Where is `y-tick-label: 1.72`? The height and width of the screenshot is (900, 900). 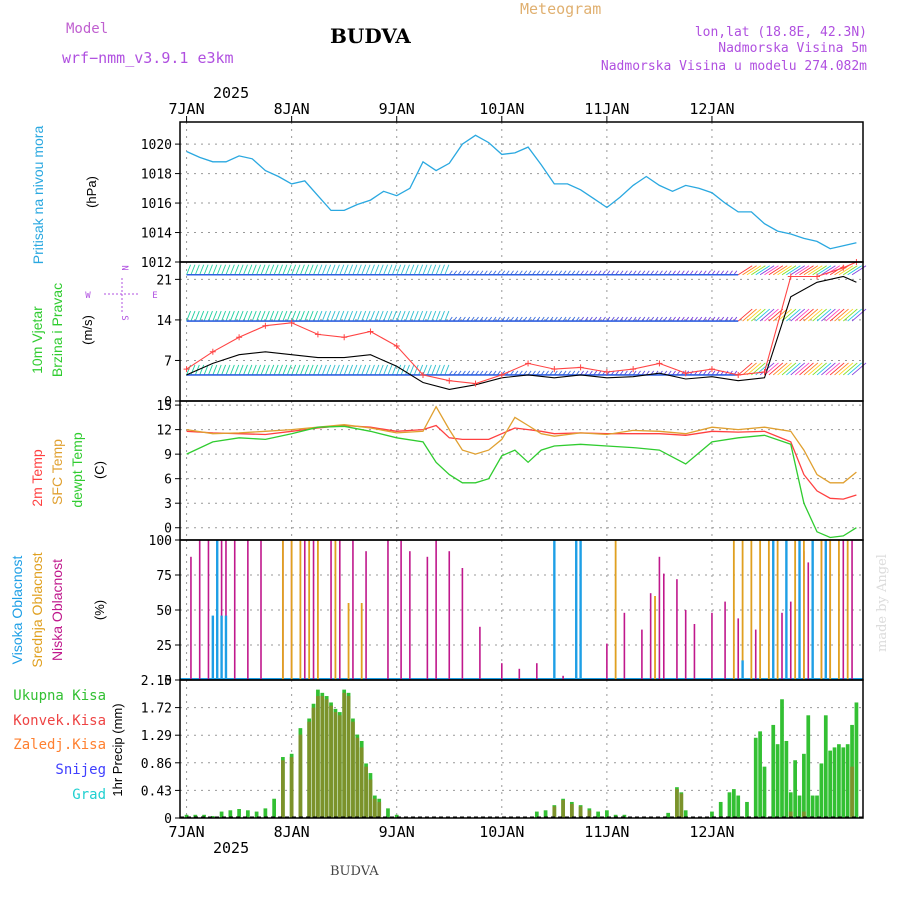 y-tick-label: 1.72 is located at coordinates (156, 709).